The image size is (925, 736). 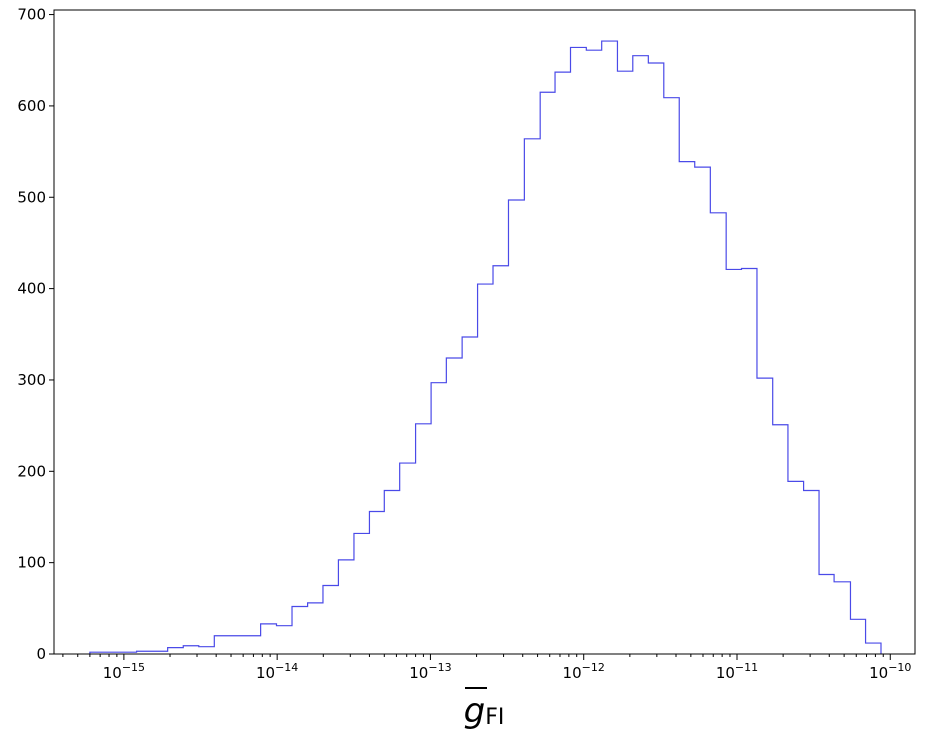 I want to click on y-tick-label: 600, so click(x=31, y=106).